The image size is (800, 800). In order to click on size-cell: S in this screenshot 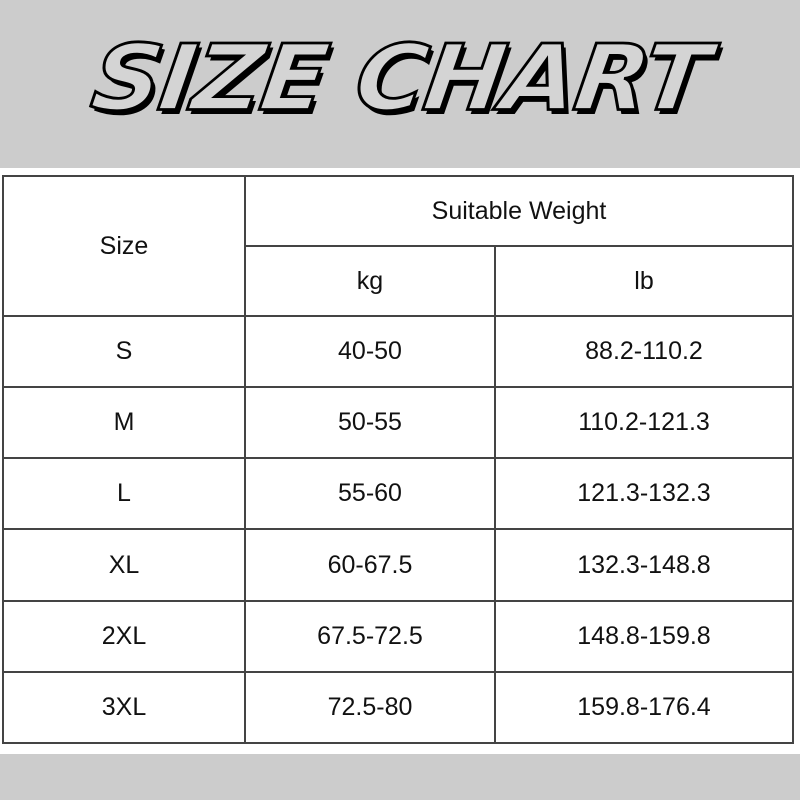, I will do `click(124, 351)`.